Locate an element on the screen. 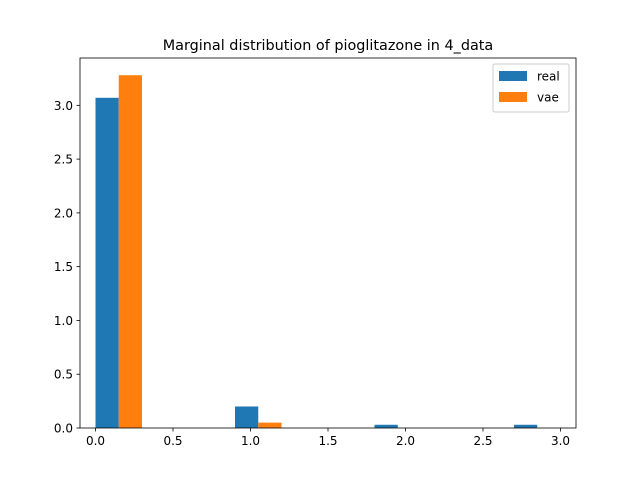 This screenshot has width=640, height=484. x-axis: 0.0 0.5 1.0 1.5 2.0 2.5 3.0 is located at coordinates (328, 438).